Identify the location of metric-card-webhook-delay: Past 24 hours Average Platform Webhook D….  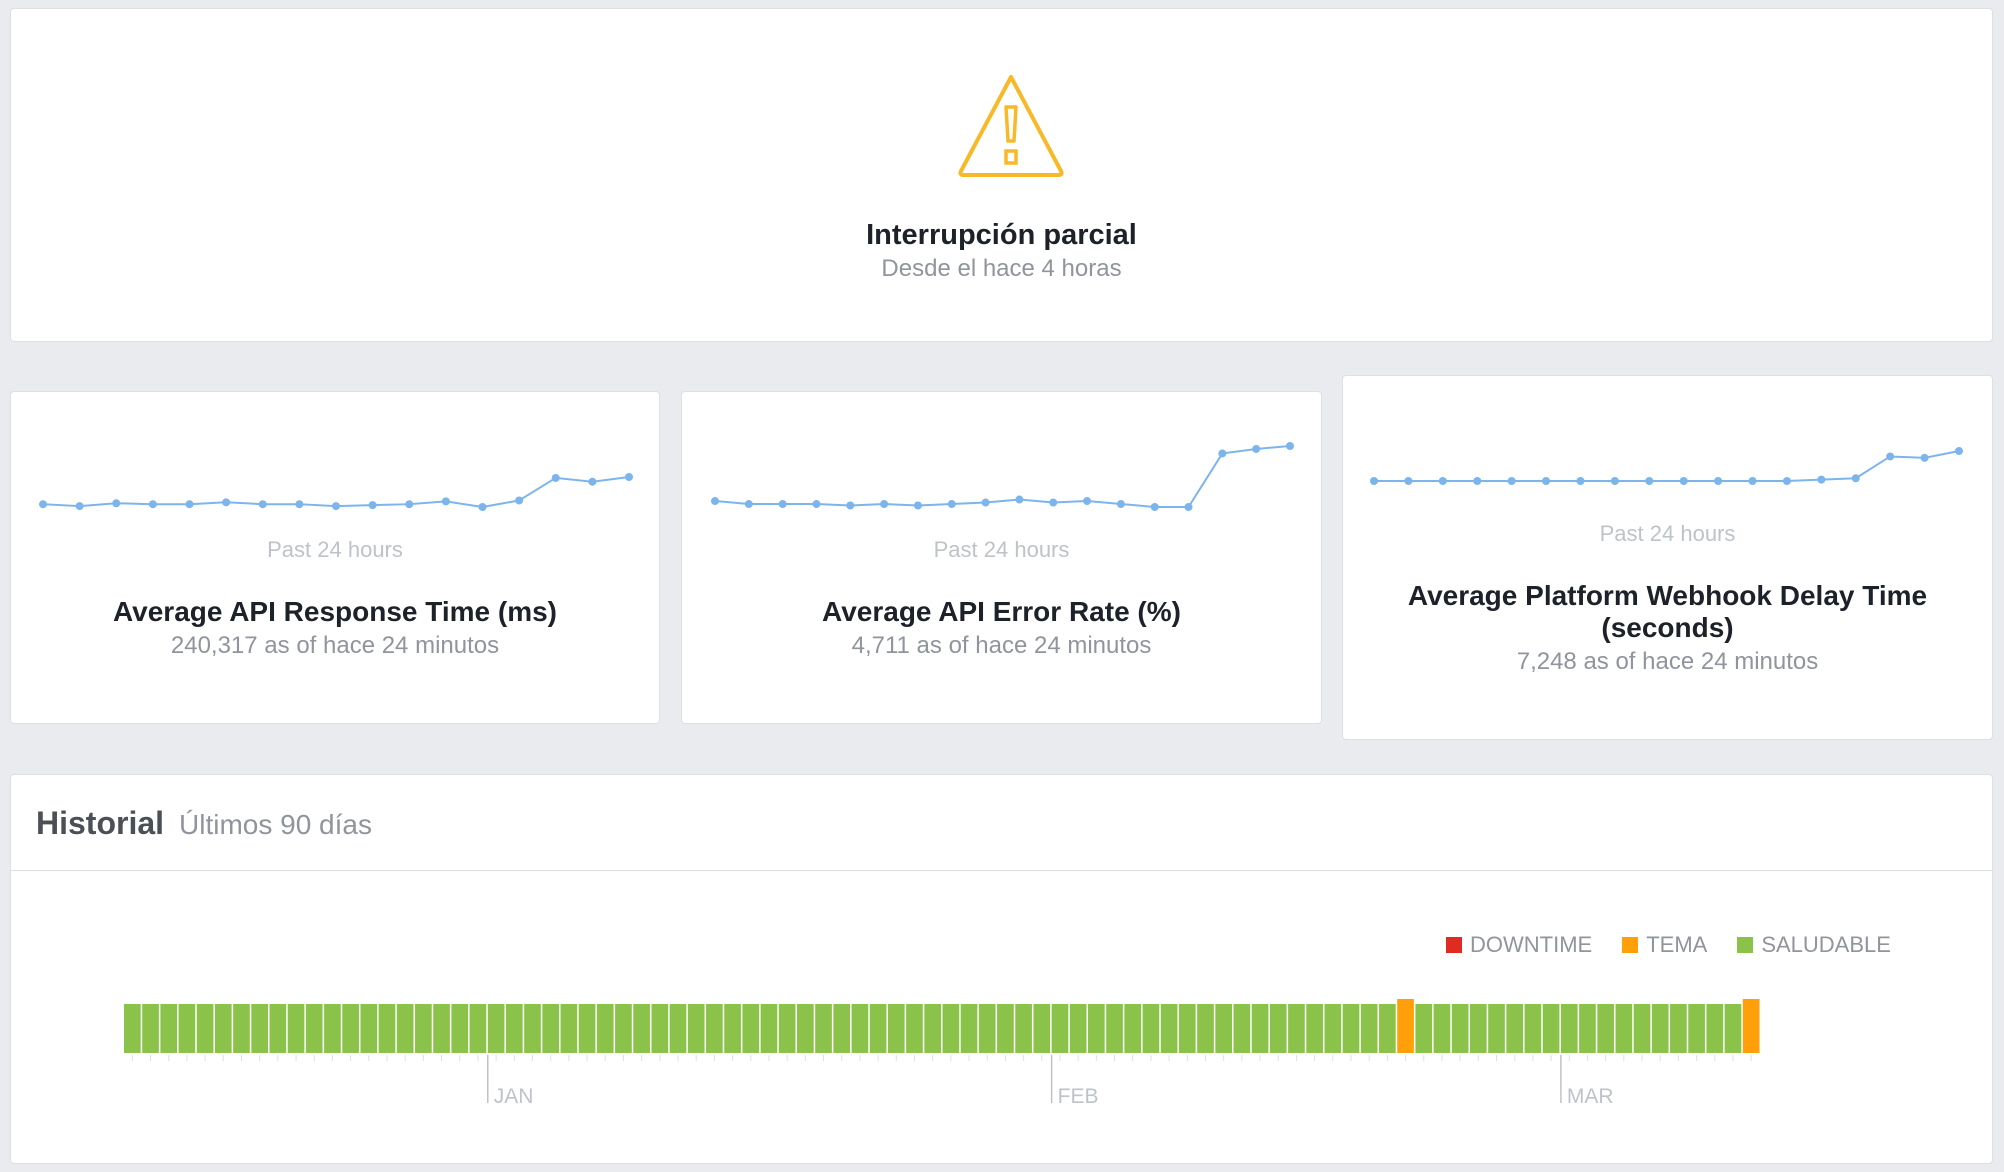
(1667, 557).